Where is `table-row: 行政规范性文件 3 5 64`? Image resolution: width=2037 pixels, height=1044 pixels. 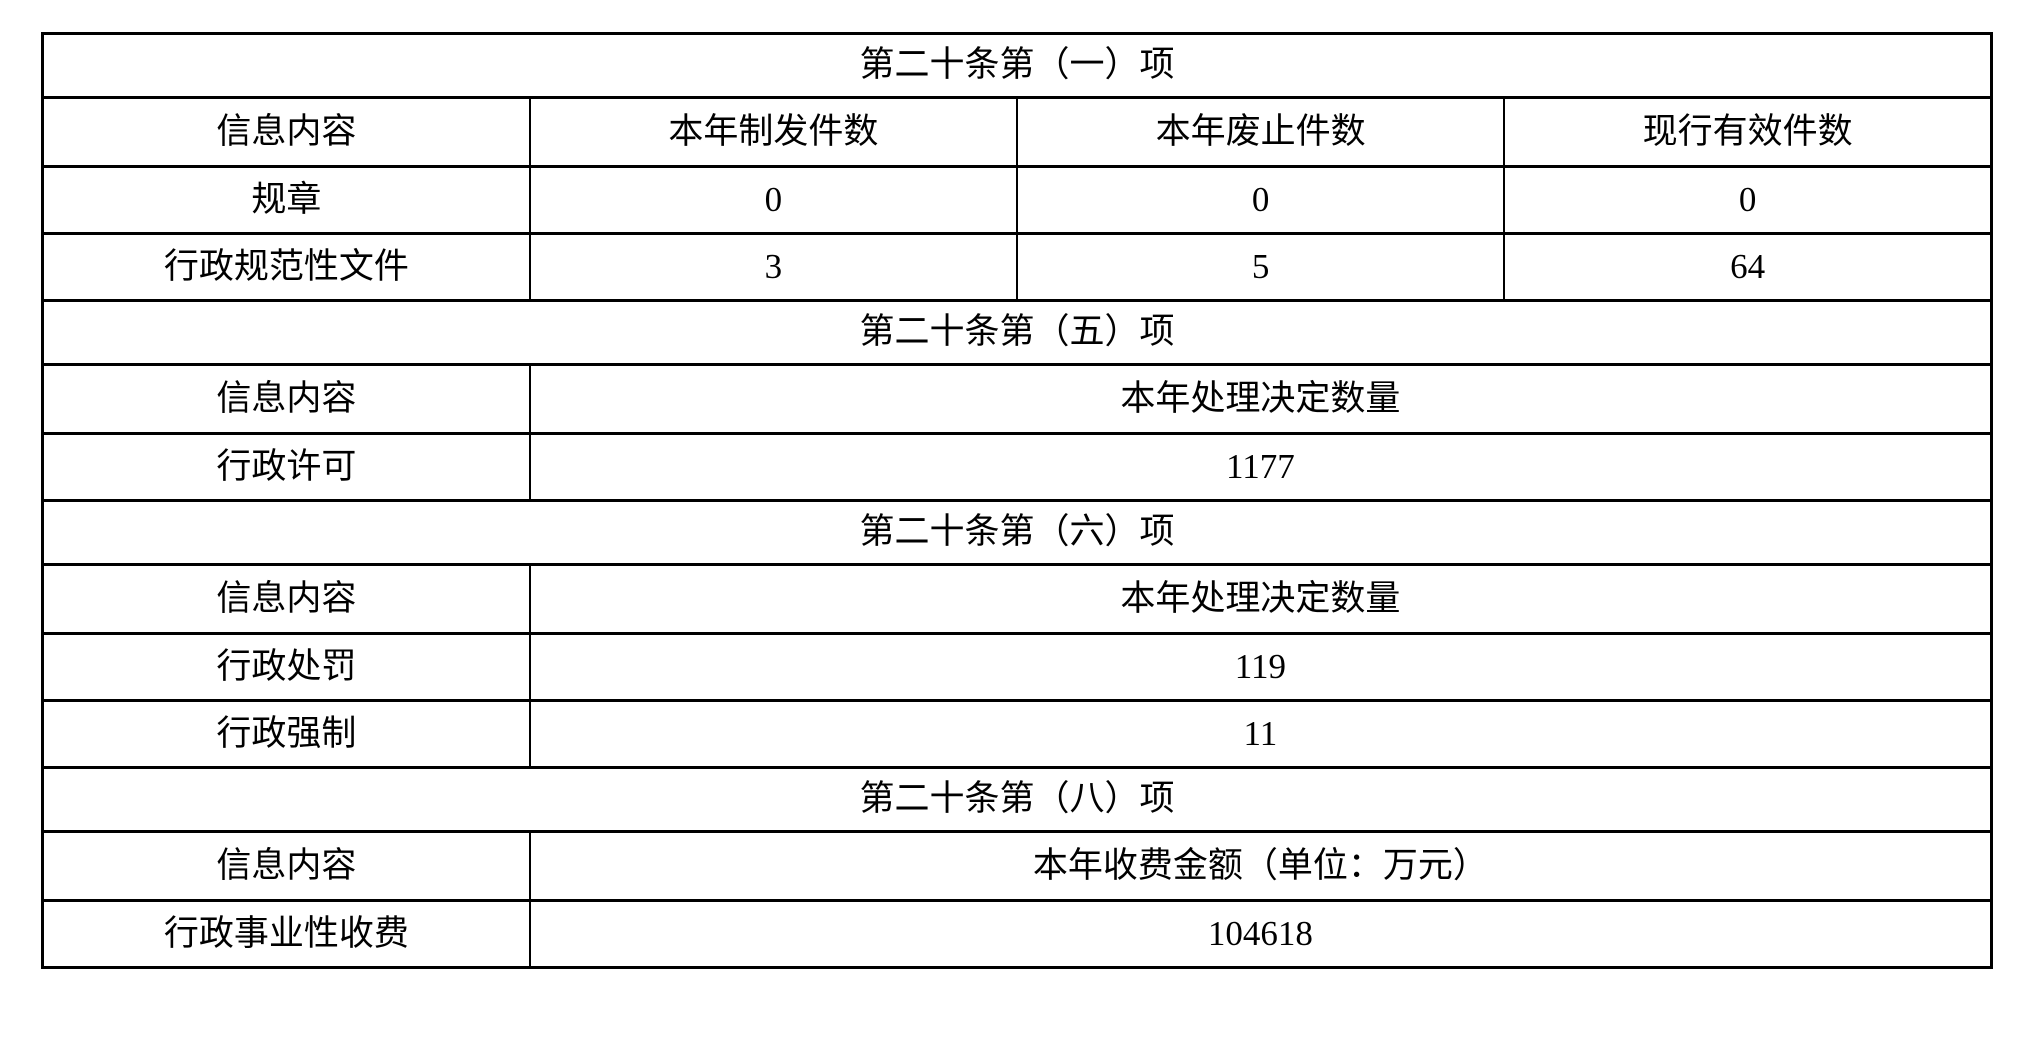 table-row: 行政规范性文件 3 5 64 is located at coordinates (1017, 267).